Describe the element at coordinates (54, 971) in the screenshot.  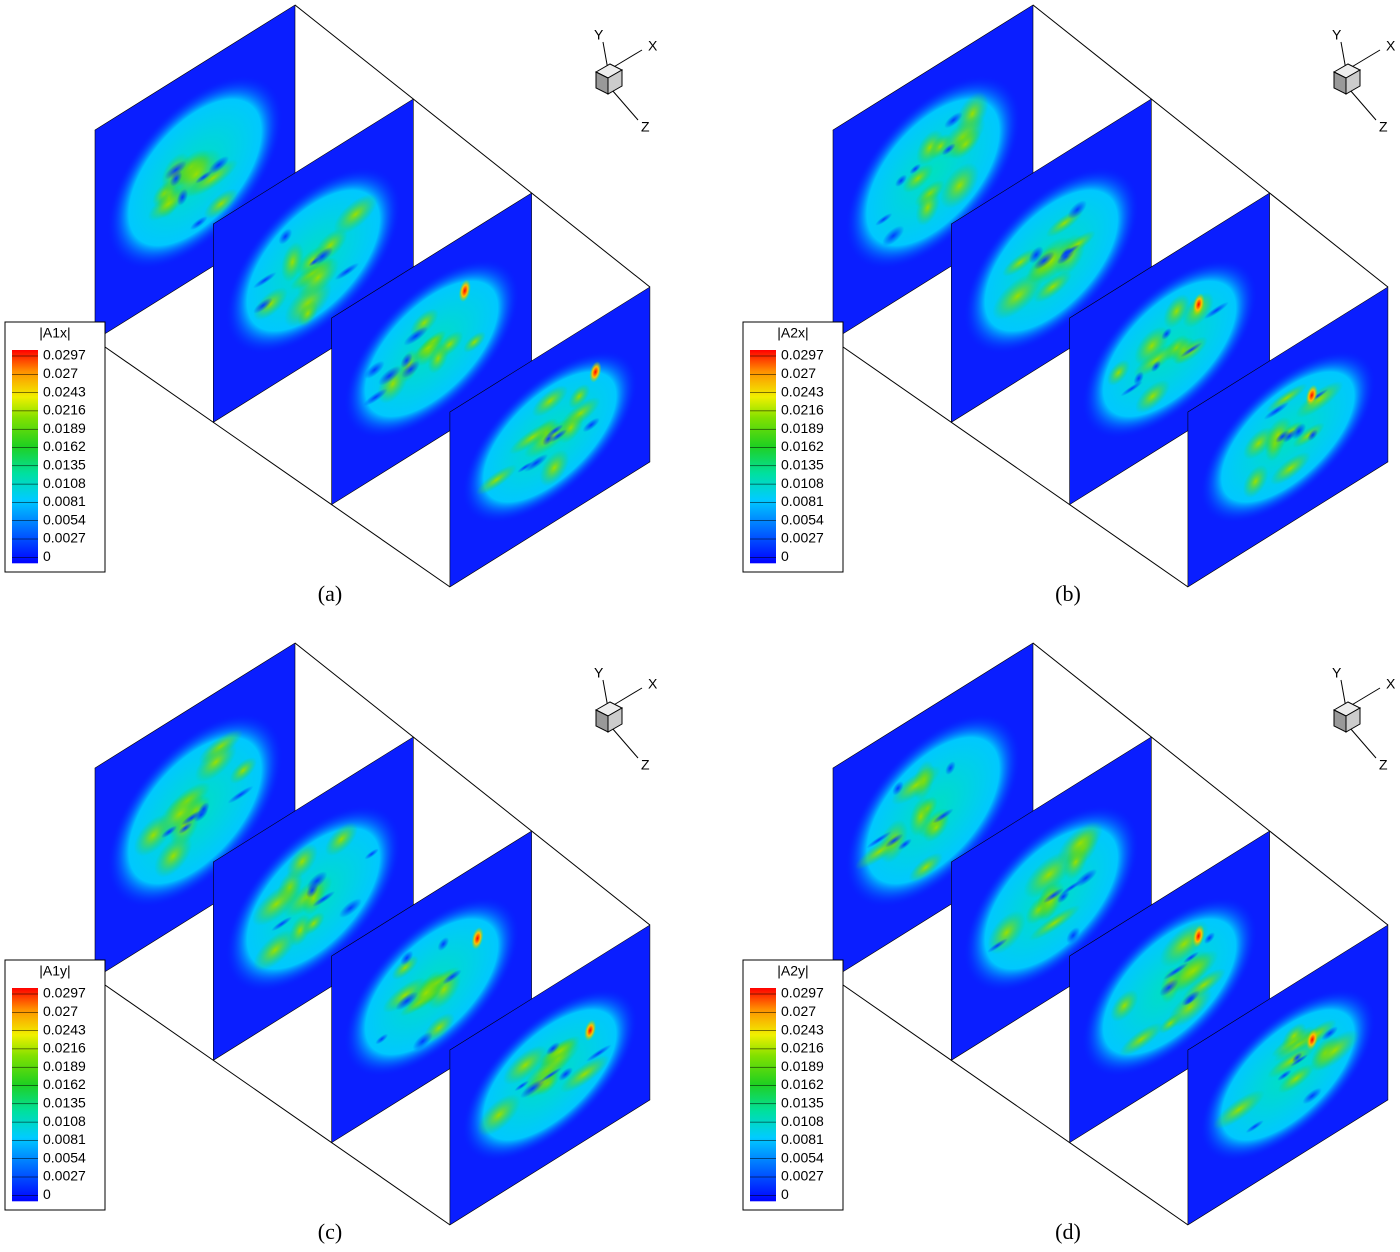
I see `legend-title: |A1y|` at that location.